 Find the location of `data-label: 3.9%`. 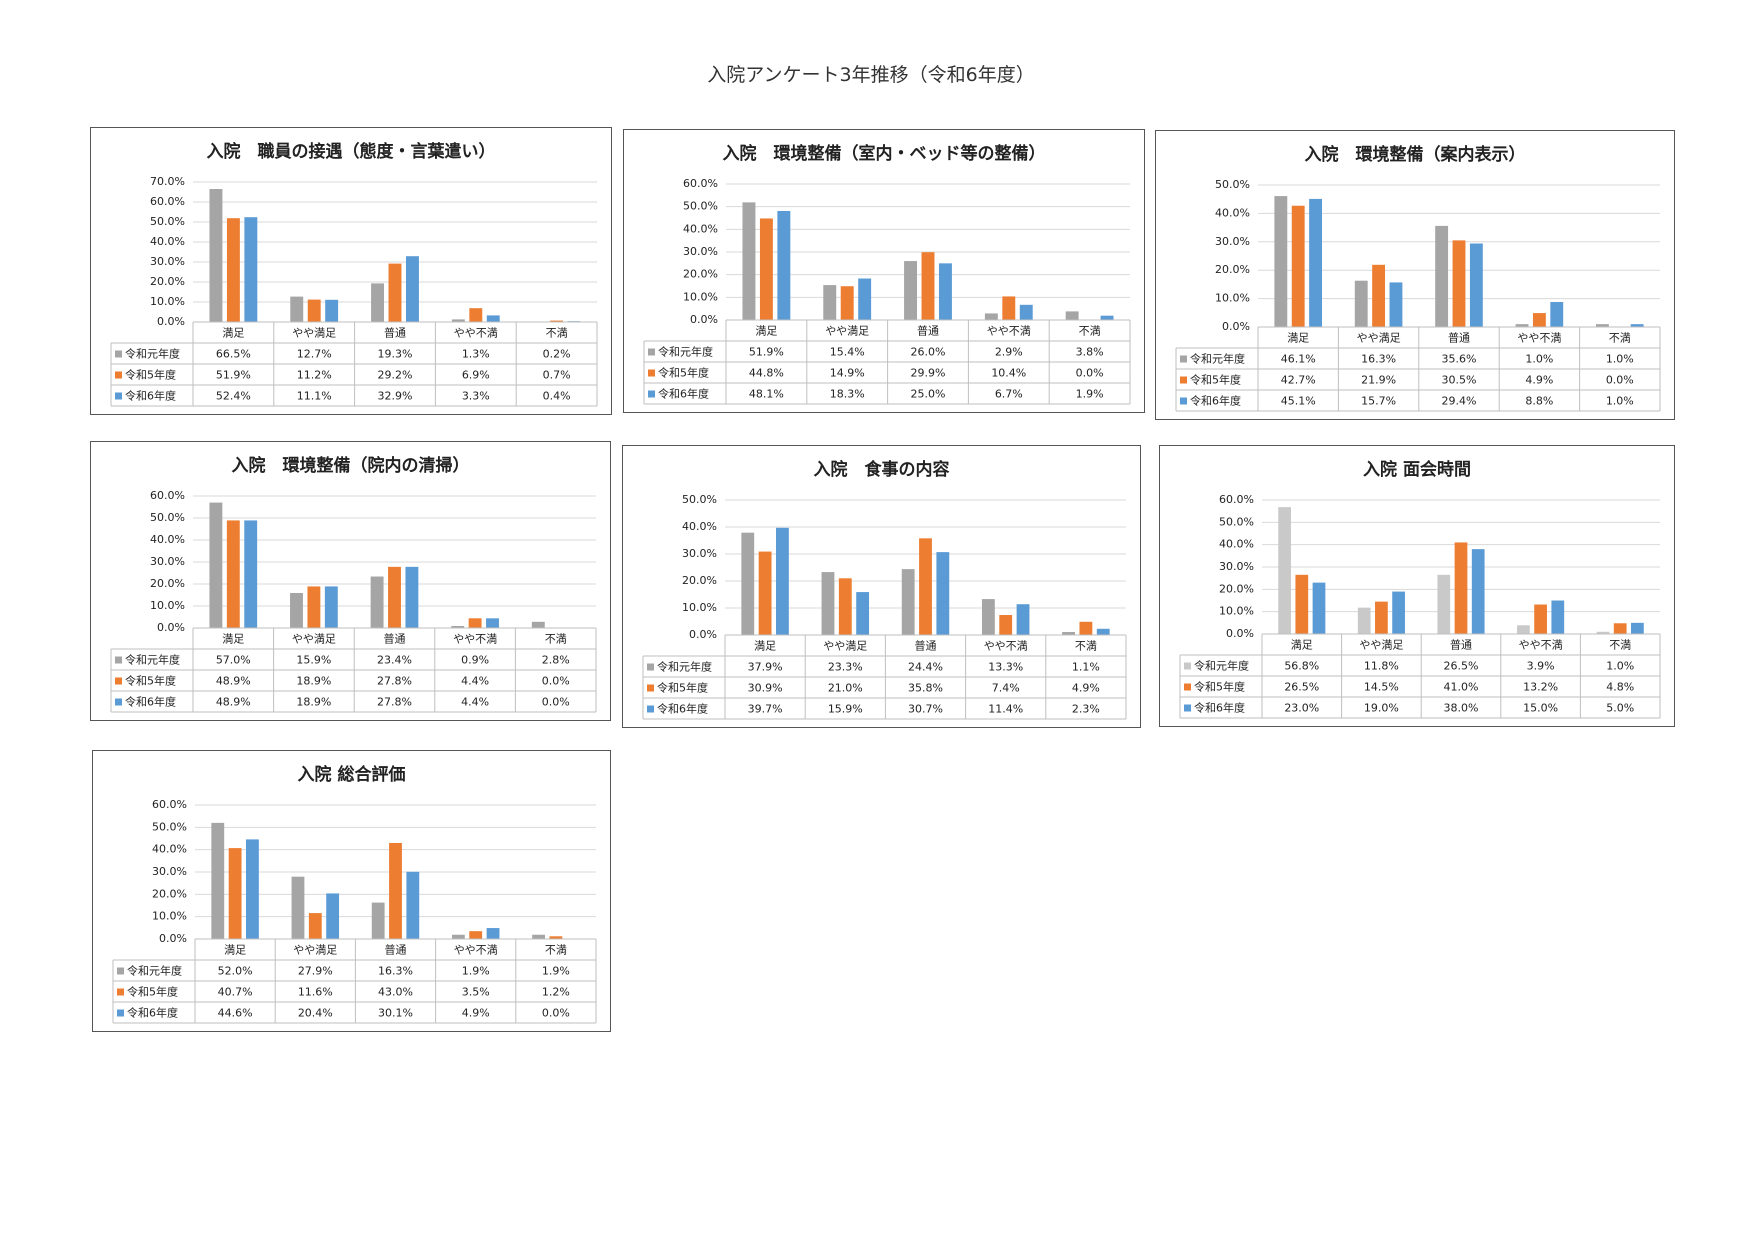

data-label: 3.9% is located at coordinates (1541, 666).